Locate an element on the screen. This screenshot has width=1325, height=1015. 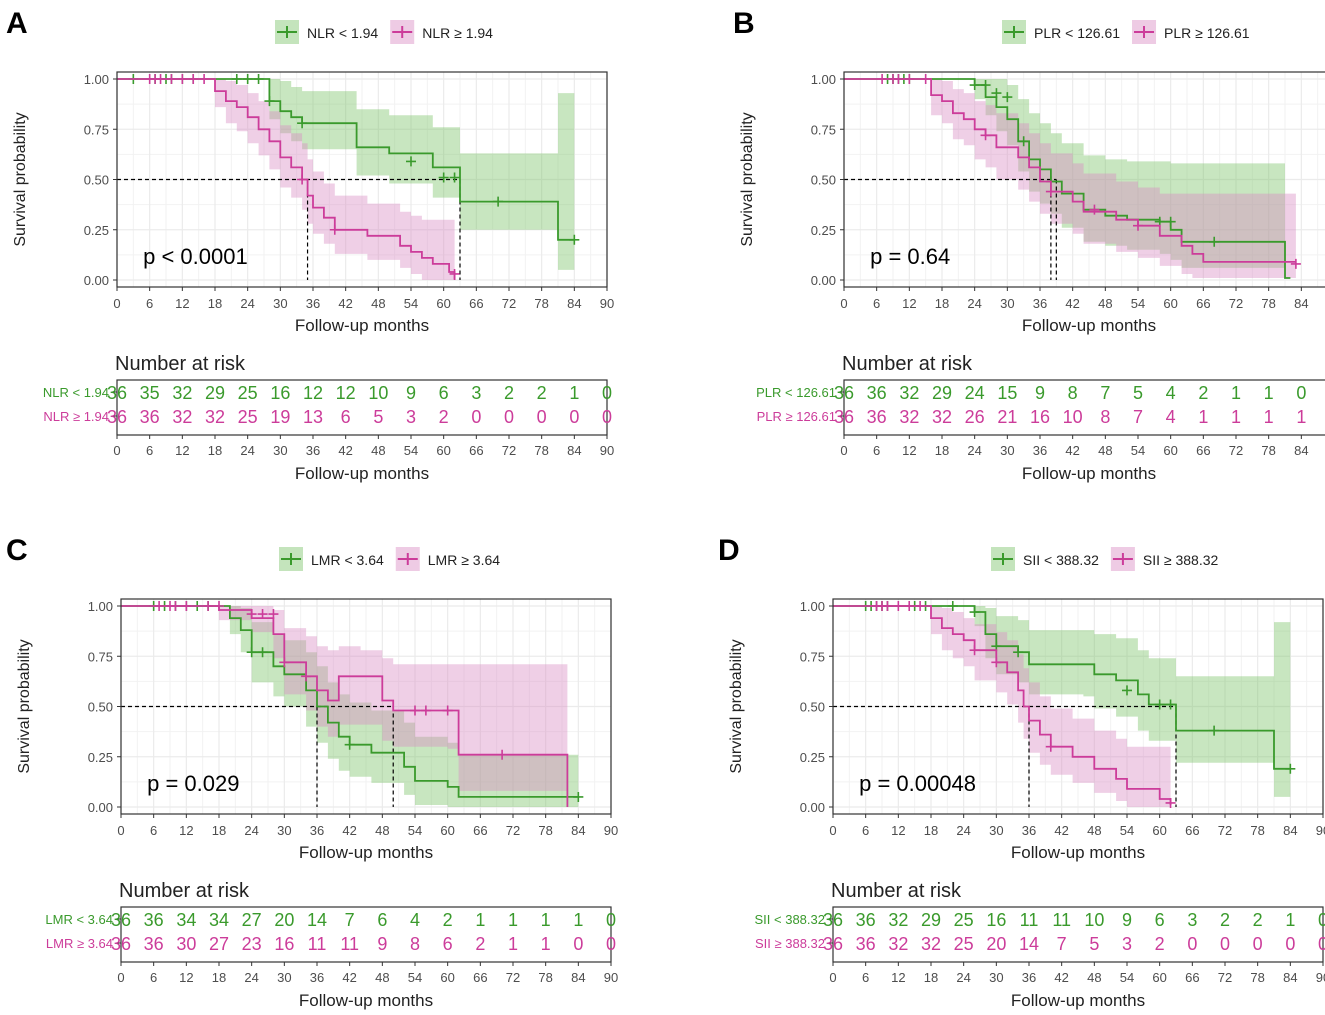
risk-count: 4 is located at coordinates (1171, 393).